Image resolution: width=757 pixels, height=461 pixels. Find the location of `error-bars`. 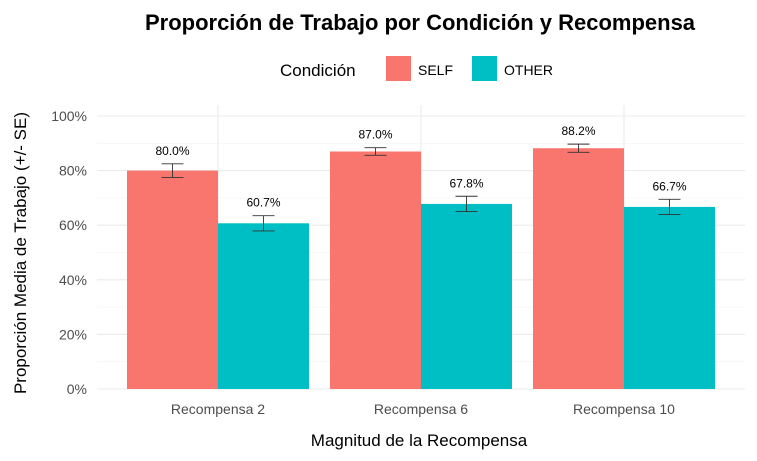

error-bars is located at coordinates (421, 187).